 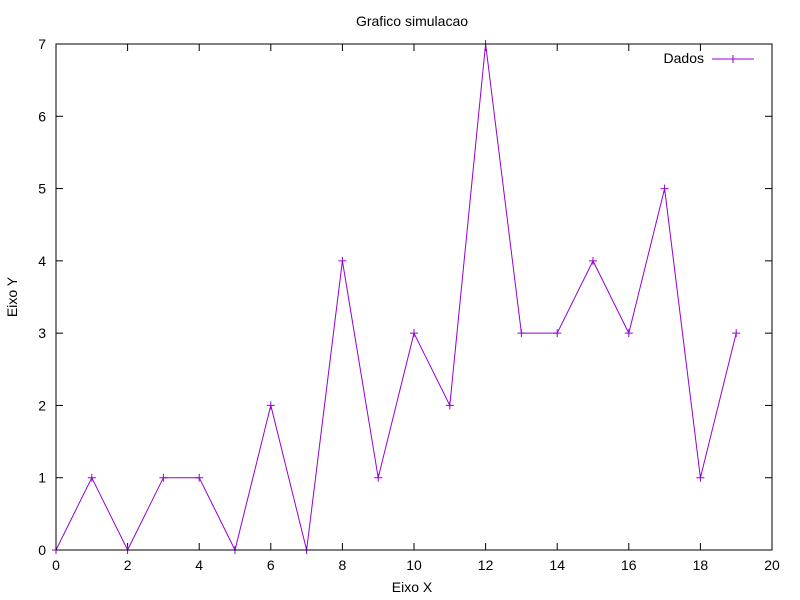 What do you see at coordinates (42, 261) in the screenshot?
I see `y-tick-label: 4` at bounding box center [42, 261].